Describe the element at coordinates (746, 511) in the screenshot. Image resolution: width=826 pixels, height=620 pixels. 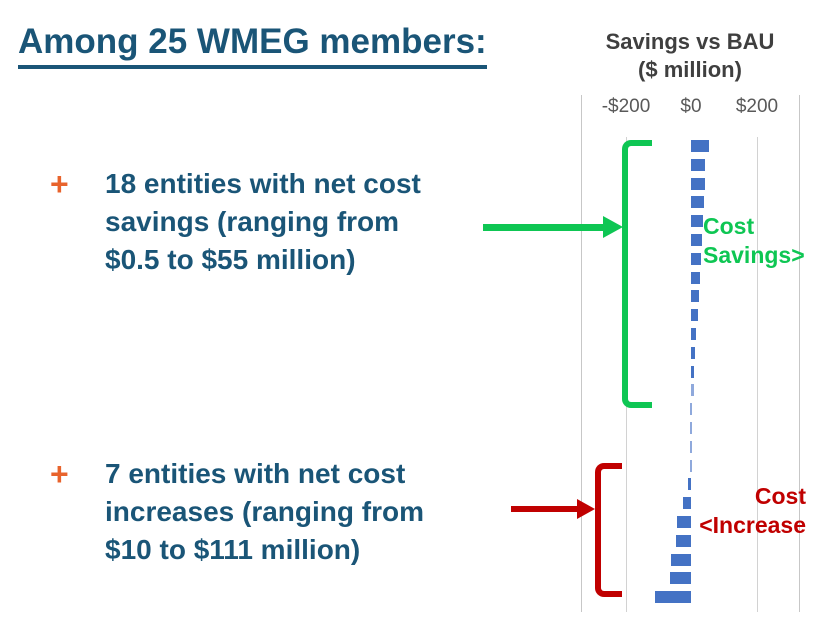
I see `increase-label: Cost <Increase` at that location.